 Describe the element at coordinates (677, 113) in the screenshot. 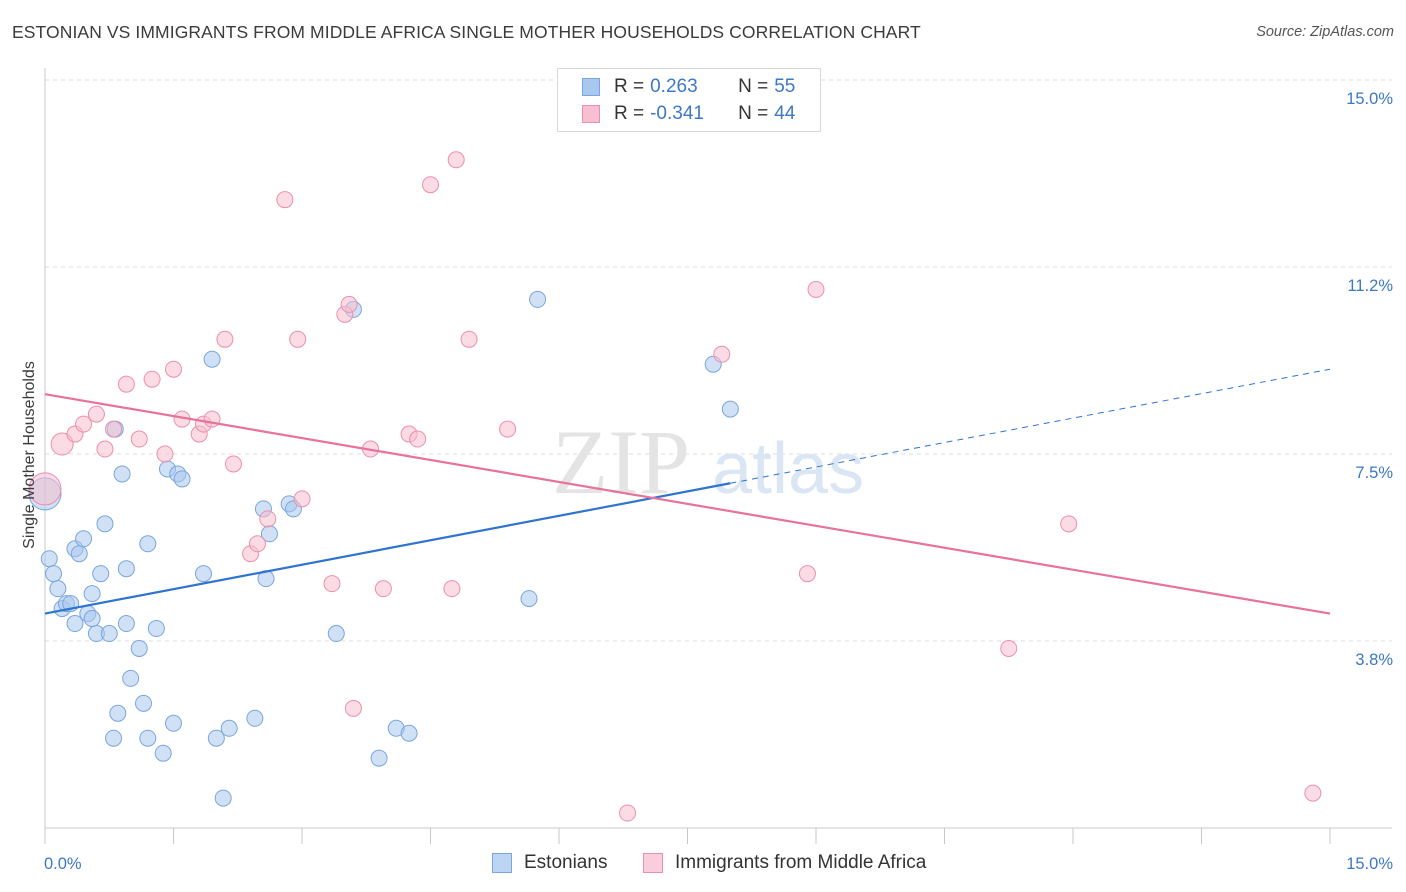

I see `legend-r-value: -0.341` at that location.